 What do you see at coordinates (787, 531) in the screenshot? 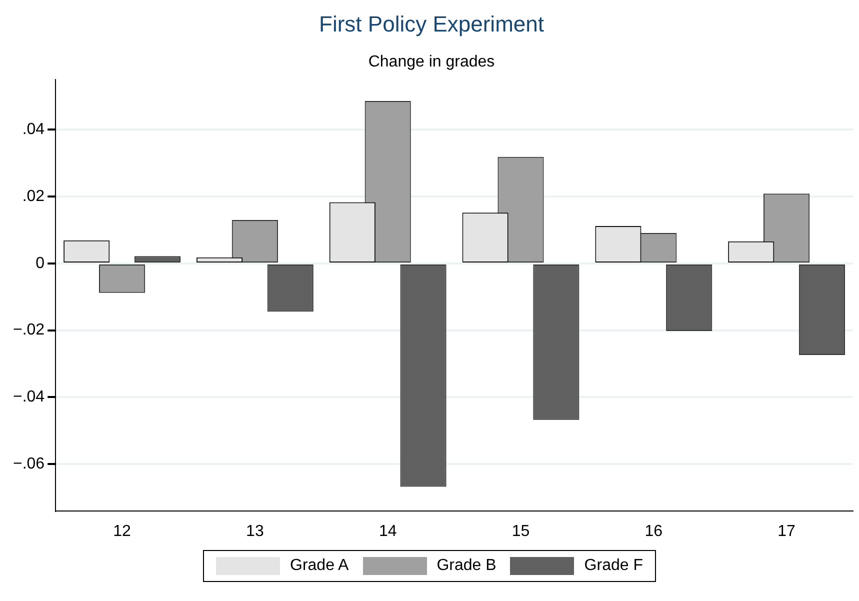
I see `x-tick-label: 17` at bounding box center [787, 531].